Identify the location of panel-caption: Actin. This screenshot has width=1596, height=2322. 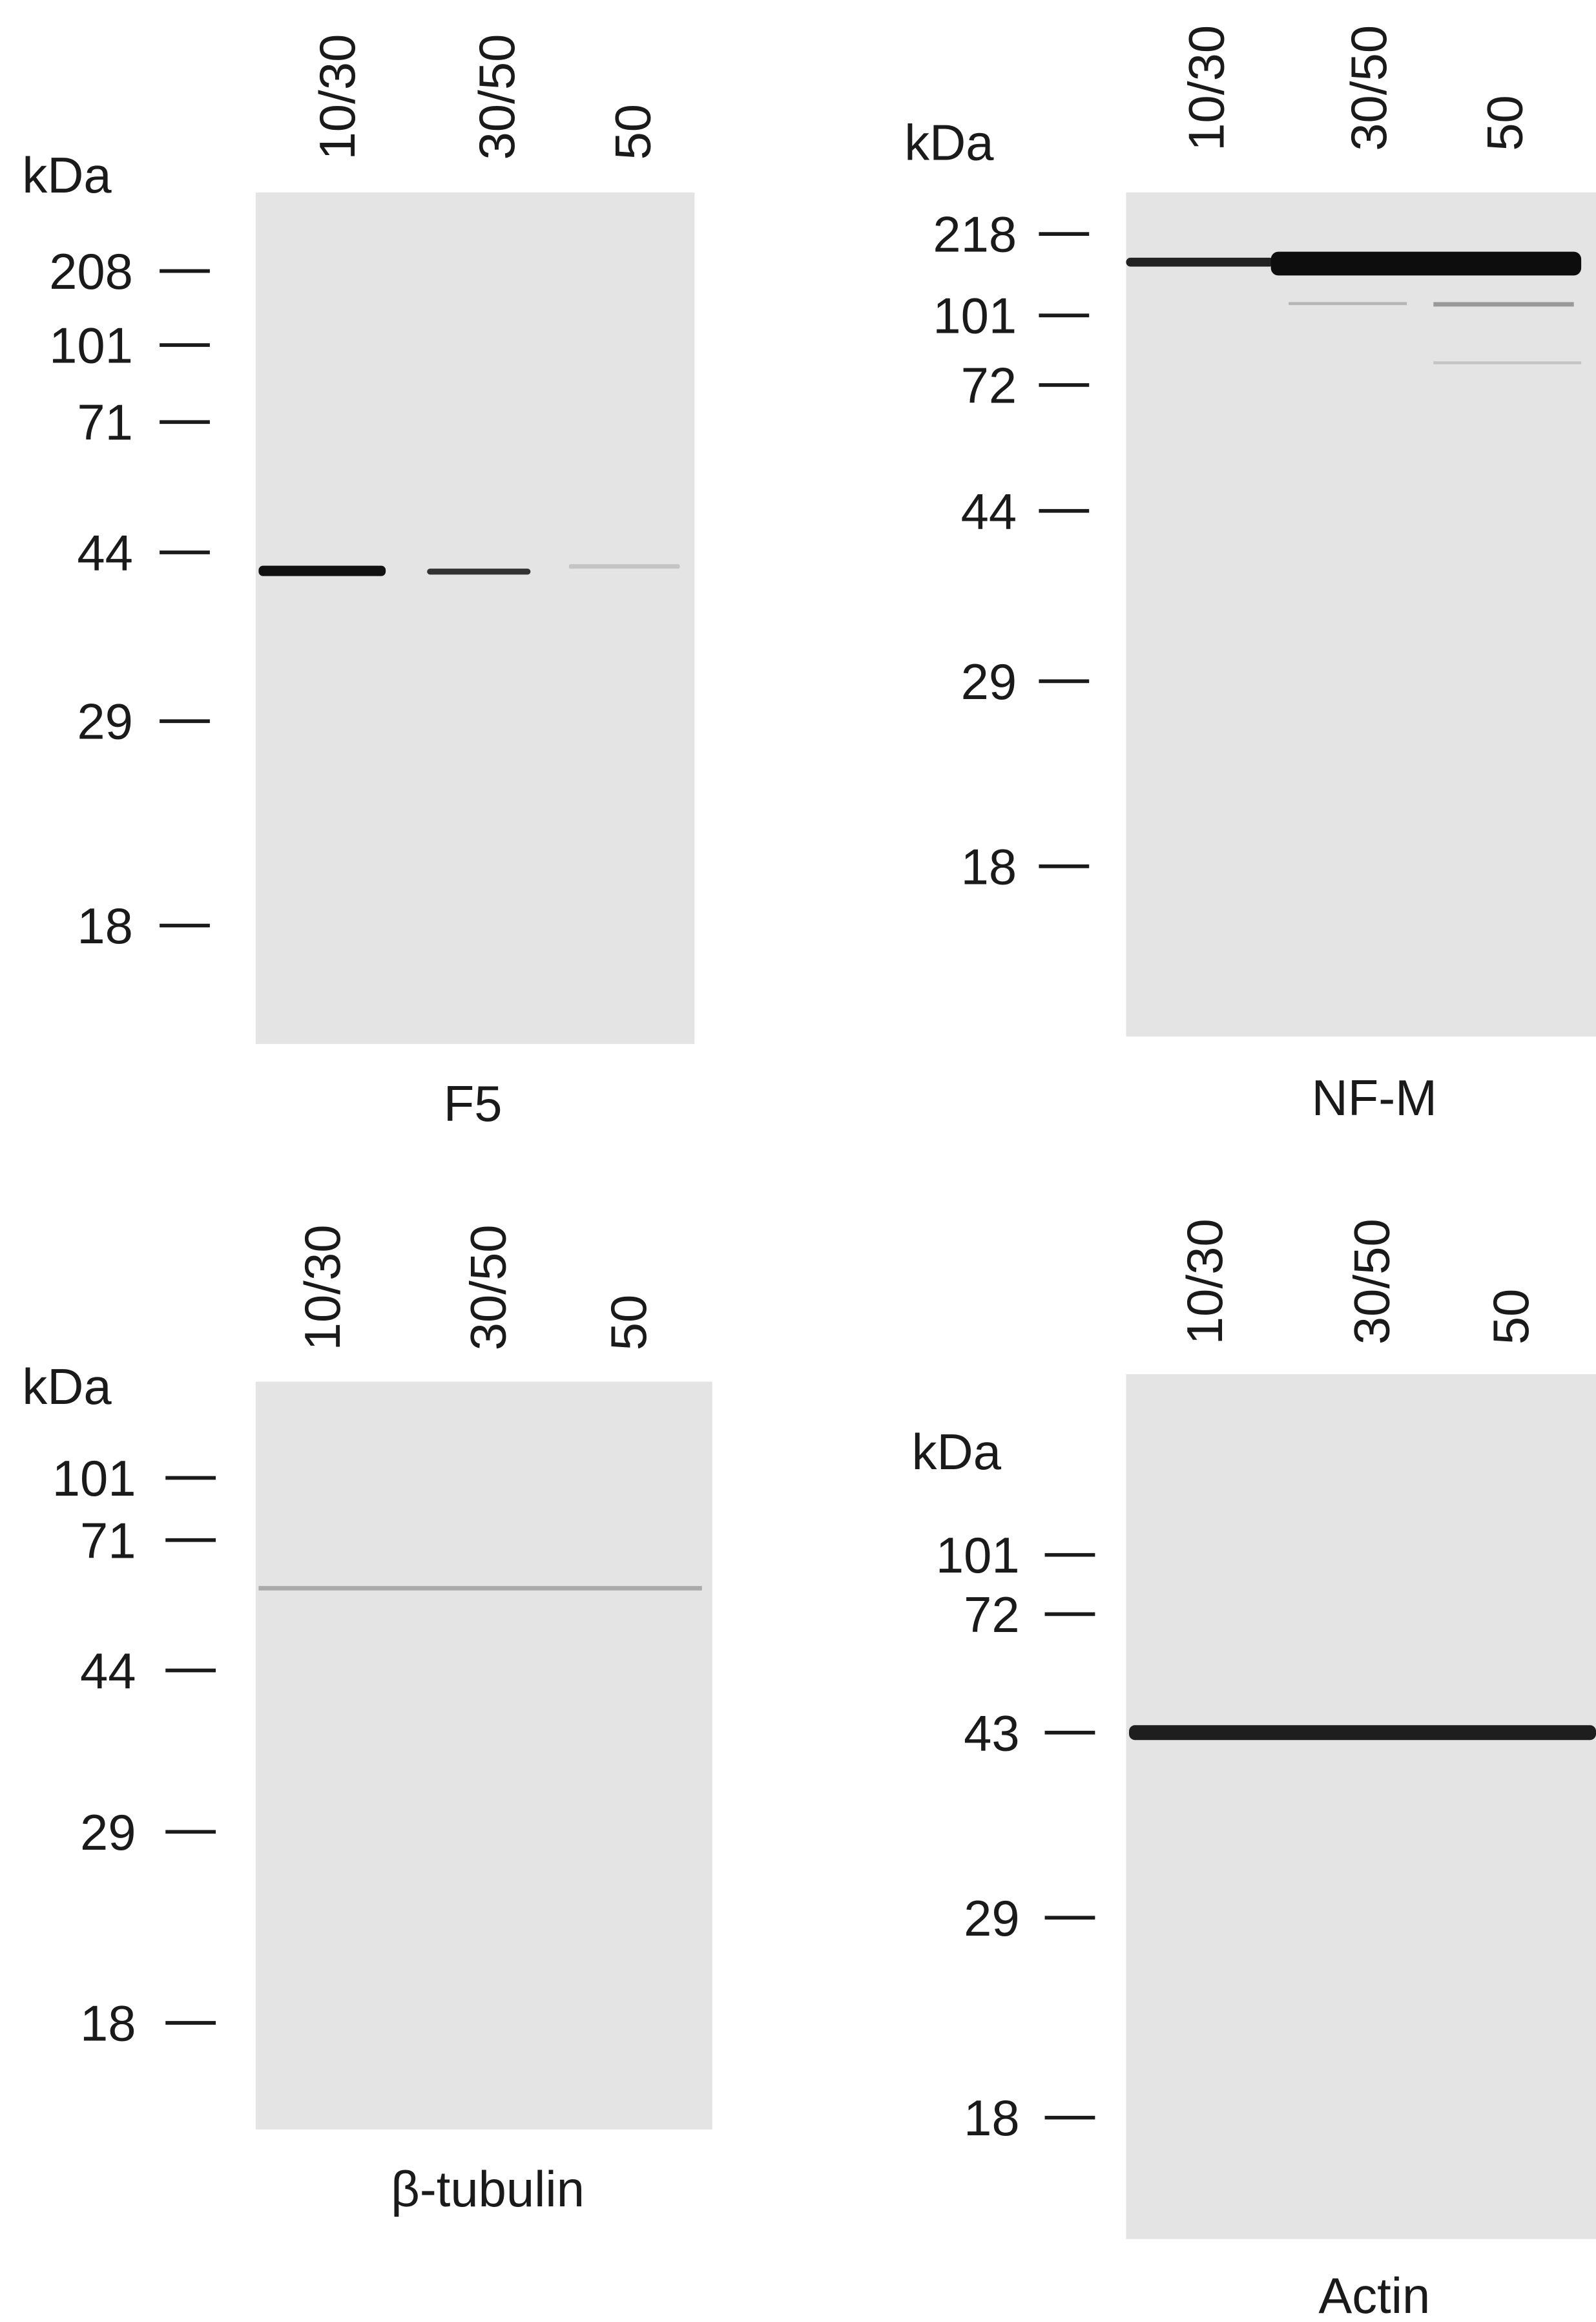
(1374, 2295).